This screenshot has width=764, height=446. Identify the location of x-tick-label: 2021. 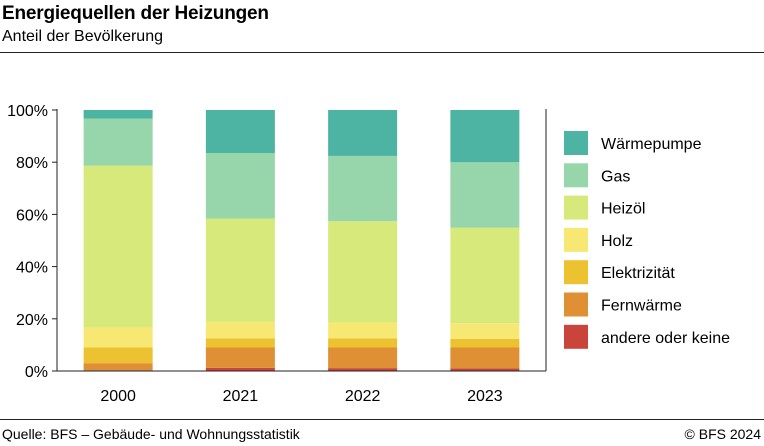
(241, 396).